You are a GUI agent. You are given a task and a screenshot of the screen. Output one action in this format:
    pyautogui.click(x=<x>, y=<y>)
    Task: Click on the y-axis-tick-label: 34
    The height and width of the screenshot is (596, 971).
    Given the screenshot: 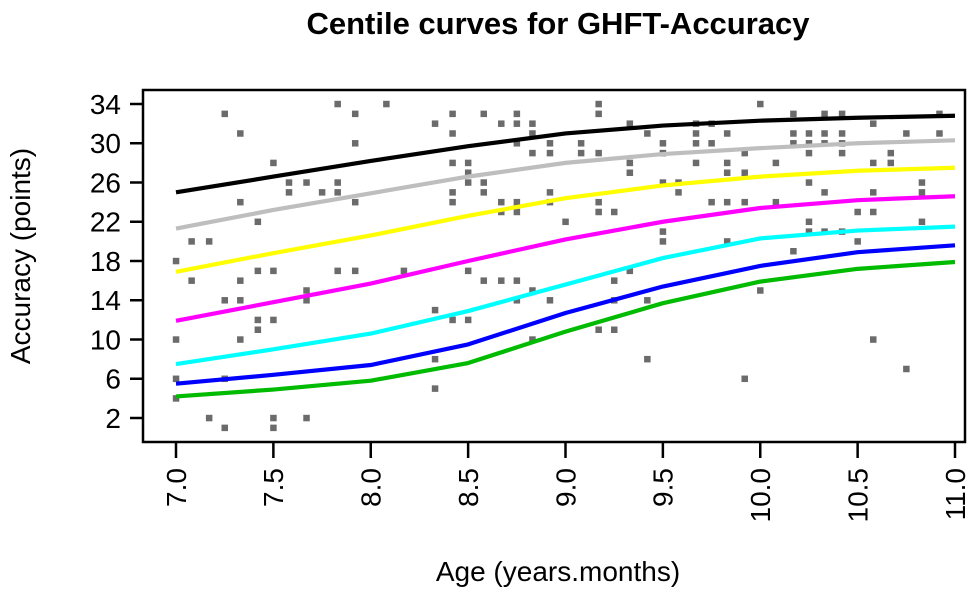 What is the action you would take?
    pyautogui.click(x=105, y=104)
    